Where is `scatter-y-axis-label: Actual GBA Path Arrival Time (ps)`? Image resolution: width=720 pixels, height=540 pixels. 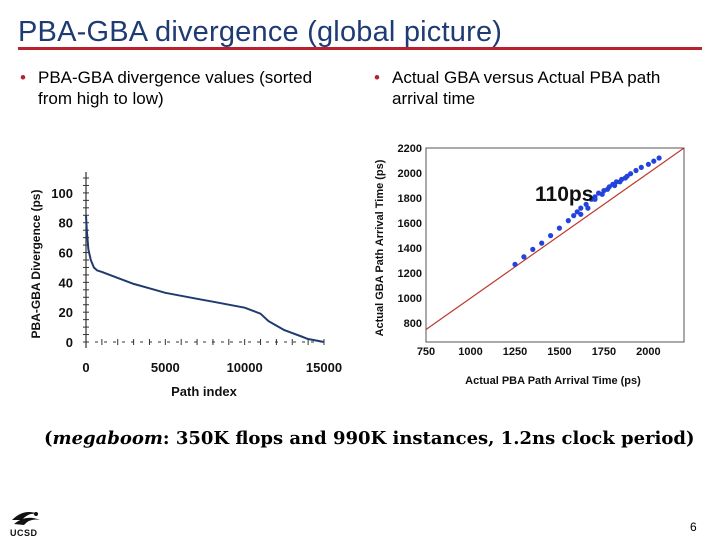
scatter-y-axis-label: Actual GBA Path Arrival Time (ps) is located at coordinates (380, 247).